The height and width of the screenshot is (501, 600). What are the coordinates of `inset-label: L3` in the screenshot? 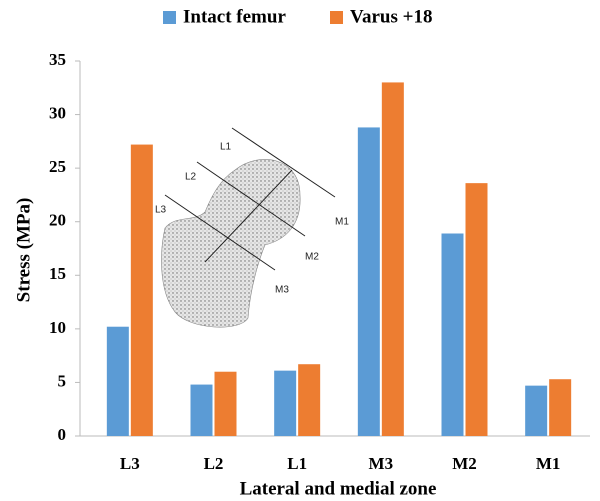 It's located at (161, 210).